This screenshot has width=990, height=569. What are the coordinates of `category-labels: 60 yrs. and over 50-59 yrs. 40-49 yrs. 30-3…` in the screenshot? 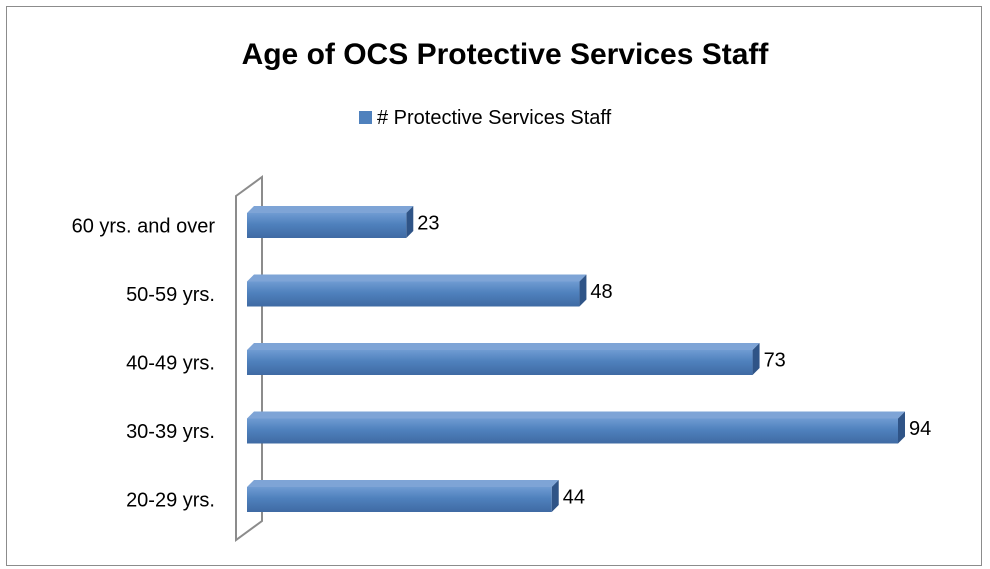 It's located at (144, 364).